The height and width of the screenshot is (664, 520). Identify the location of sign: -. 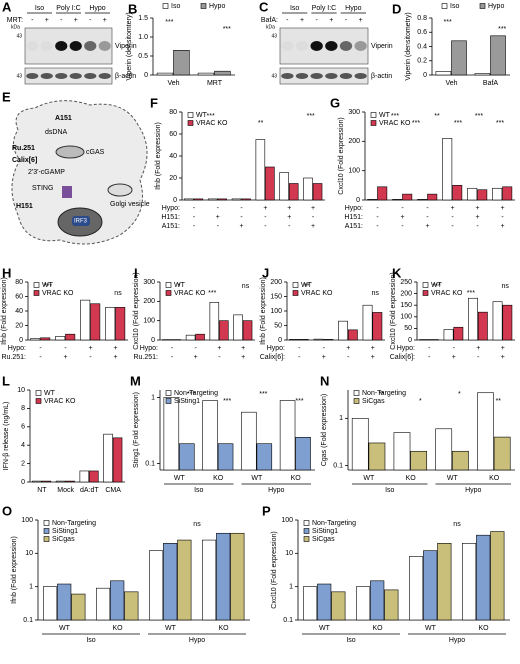
(32, 20).